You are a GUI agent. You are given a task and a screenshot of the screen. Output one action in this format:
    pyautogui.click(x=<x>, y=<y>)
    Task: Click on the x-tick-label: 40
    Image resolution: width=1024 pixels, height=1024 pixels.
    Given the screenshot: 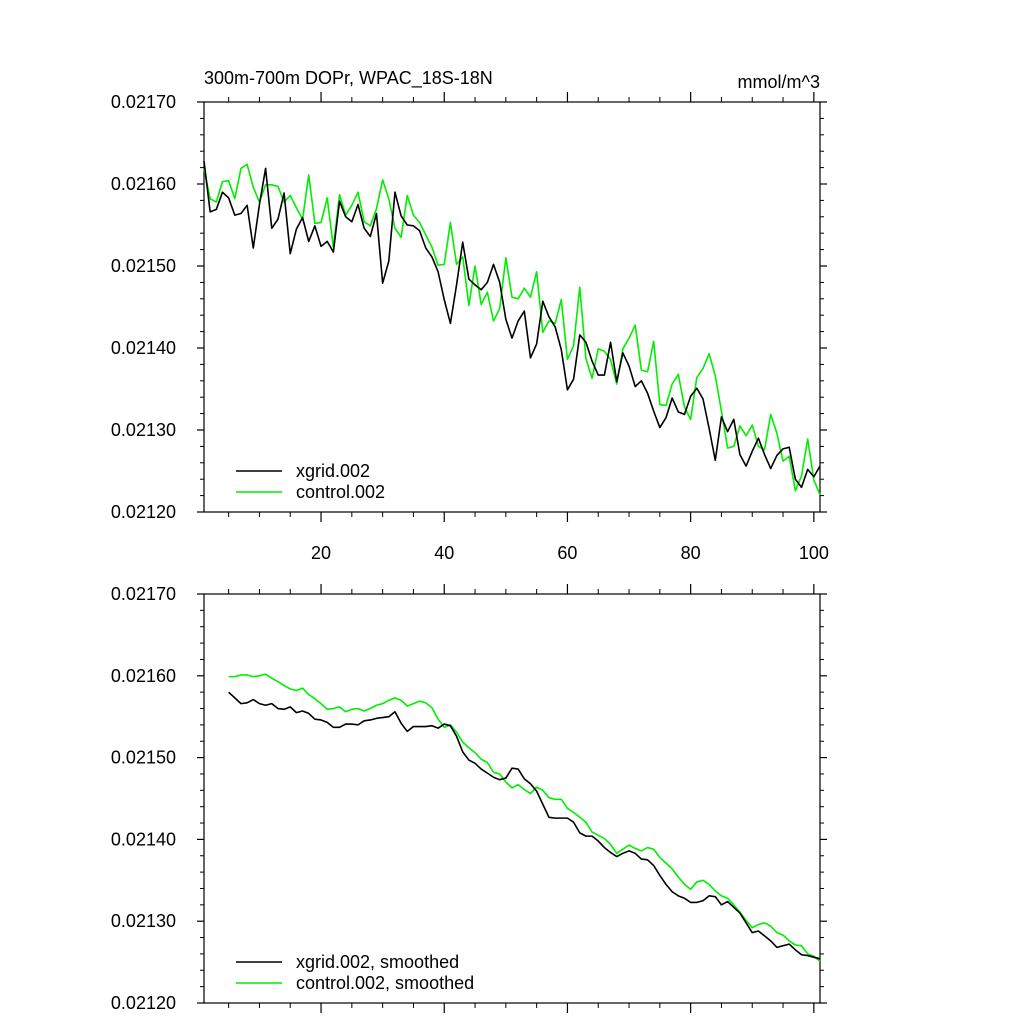 What is the action you would take?
    pyautogui.click(x=444, y=553)
    